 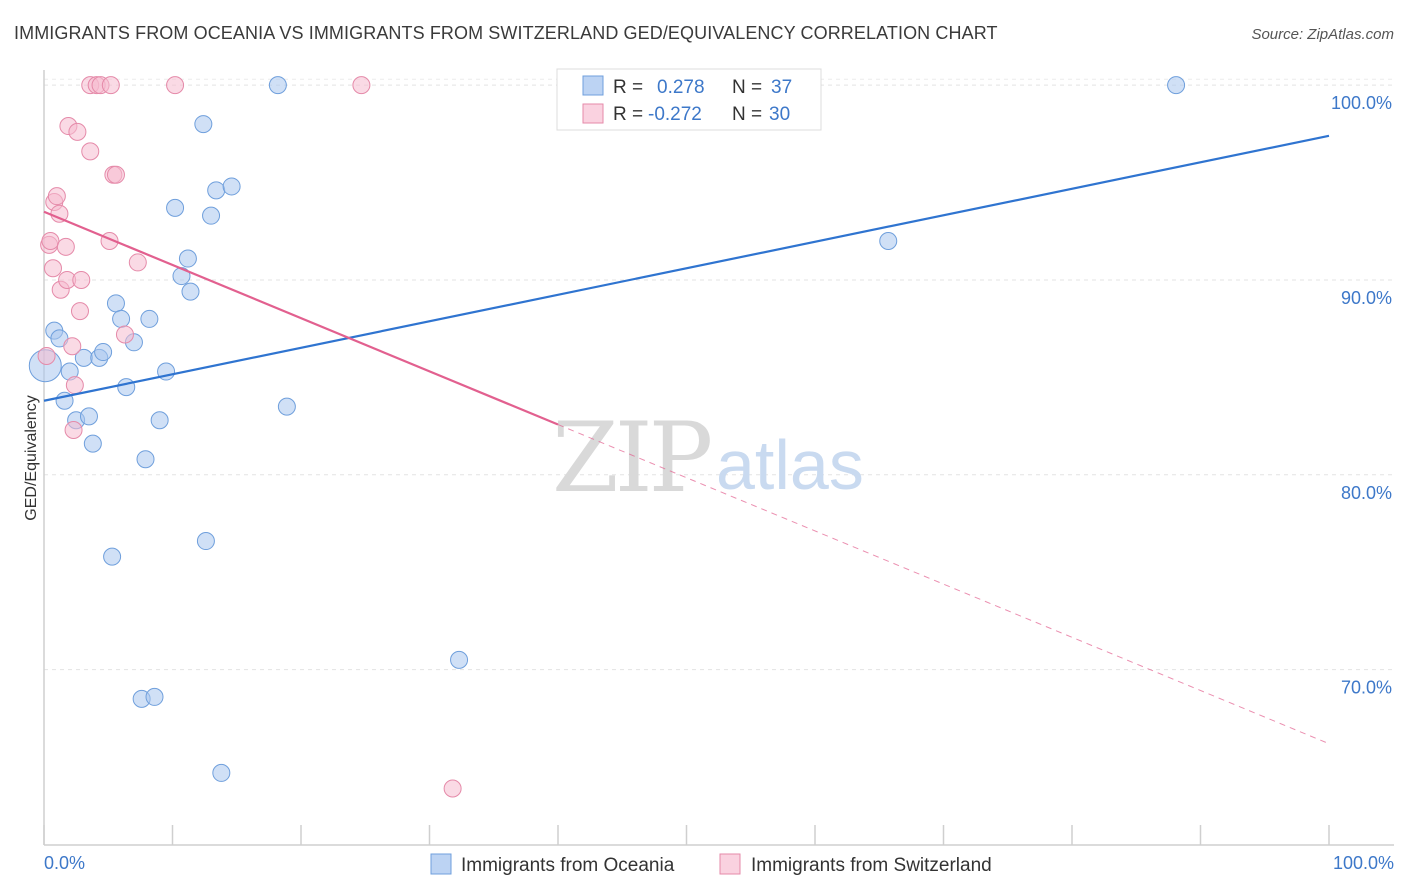 What do you see at coordinates (686, 835) in the screenshot?
I see `x-ticks` at bounding box center [686, 835].